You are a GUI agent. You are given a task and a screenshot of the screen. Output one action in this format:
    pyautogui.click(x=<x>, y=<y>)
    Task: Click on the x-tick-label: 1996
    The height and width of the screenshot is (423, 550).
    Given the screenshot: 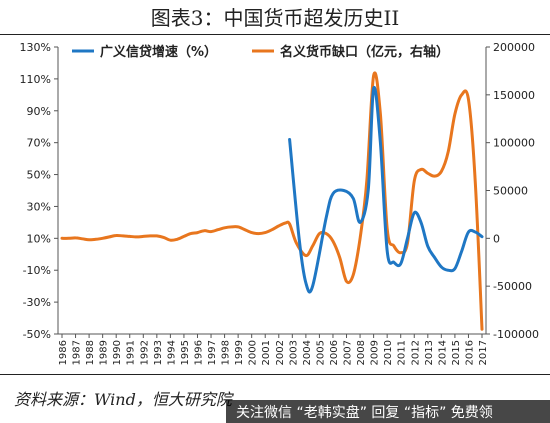 What is the action you would take?
    pyautogui.click(x=198, y=352)
    